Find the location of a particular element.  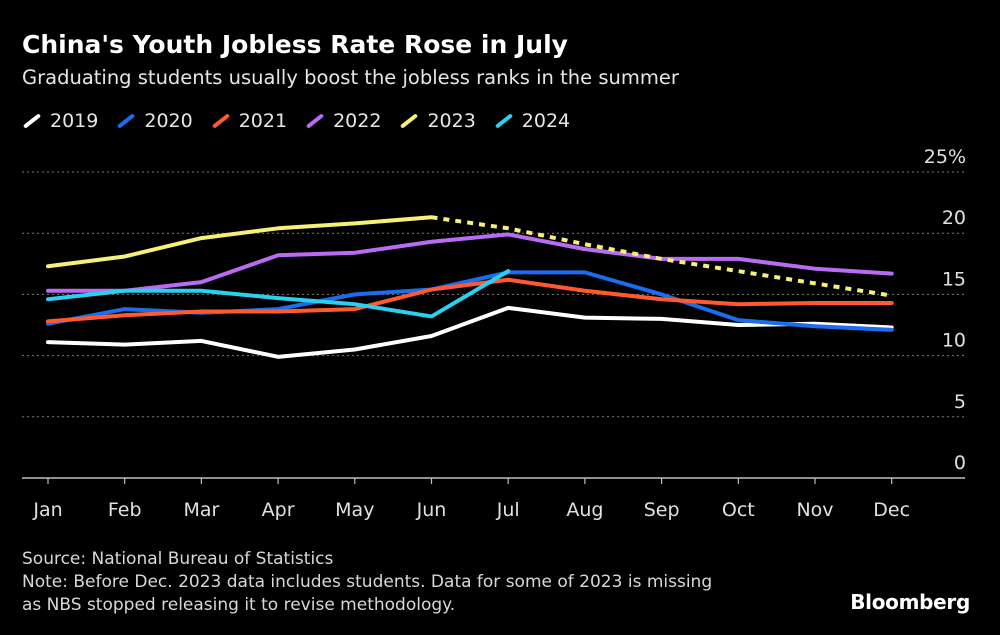

legend-item-2020: 2020 is located at coordinates (154, 121).